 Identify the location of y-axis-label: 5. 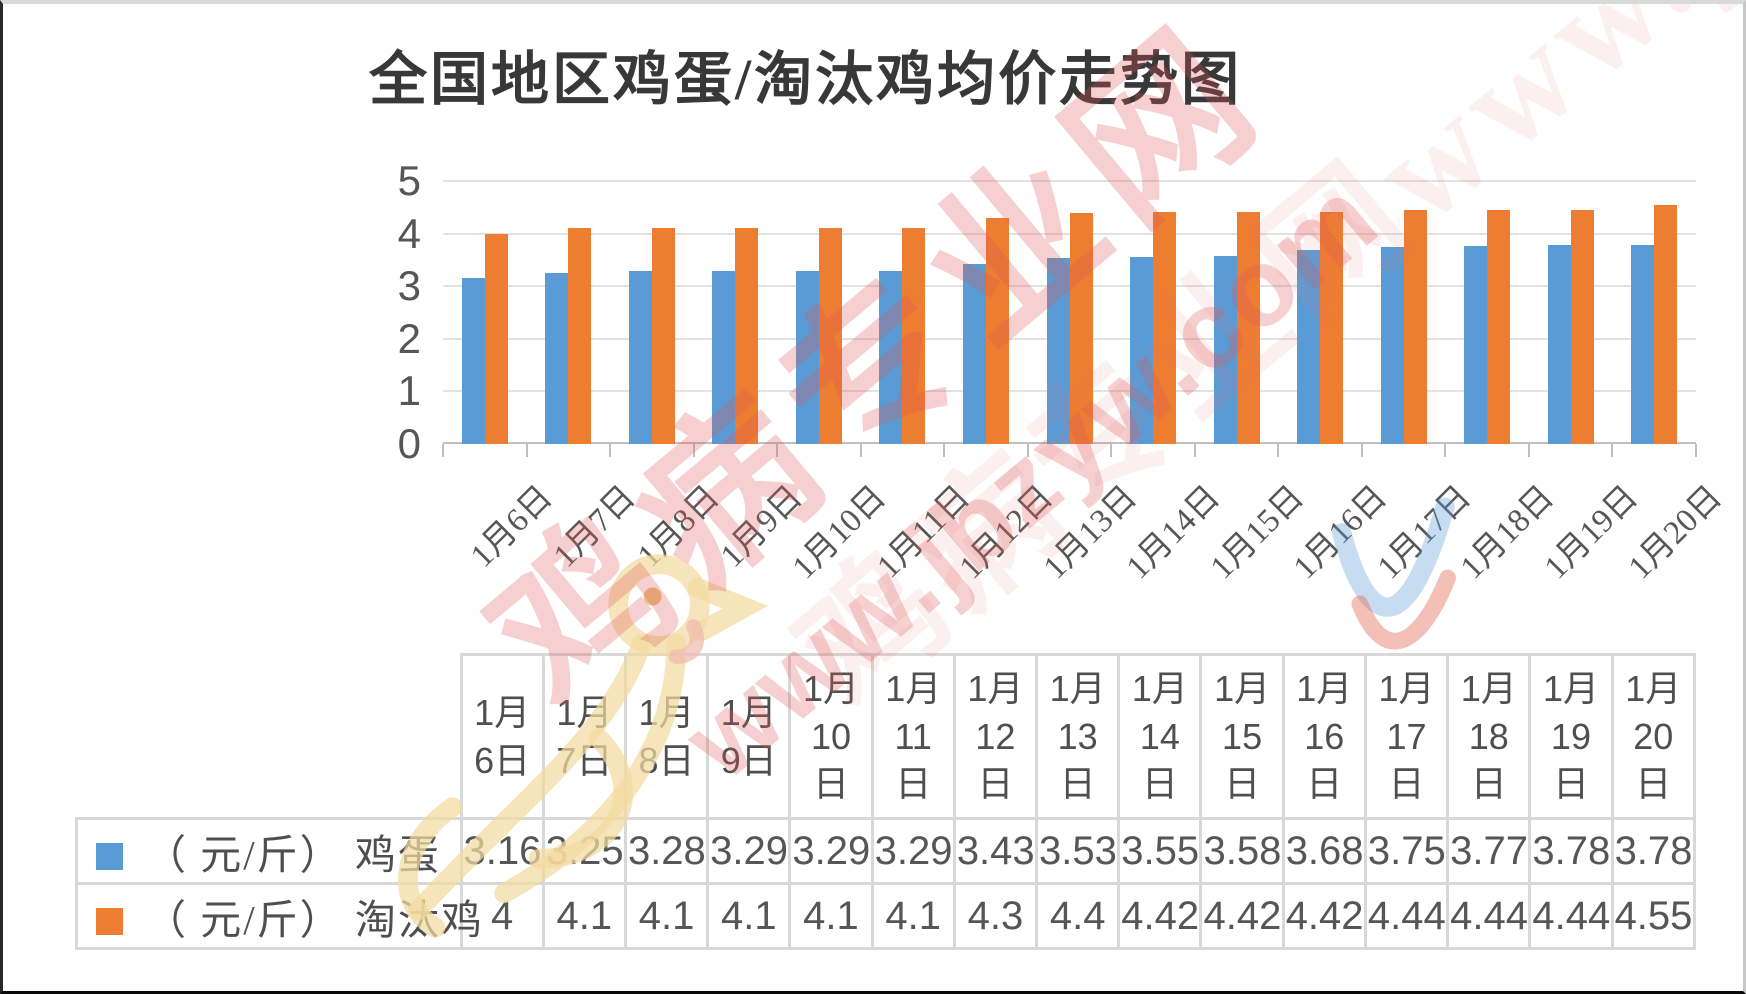
(409, 180).